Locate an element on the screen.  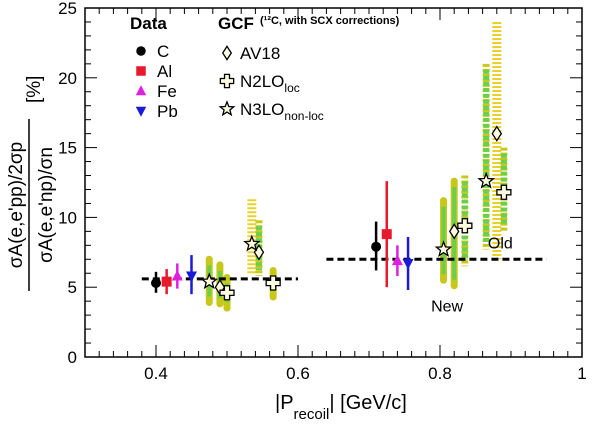
x-tick-label: 0.4 is located at coordinates (156, 373).